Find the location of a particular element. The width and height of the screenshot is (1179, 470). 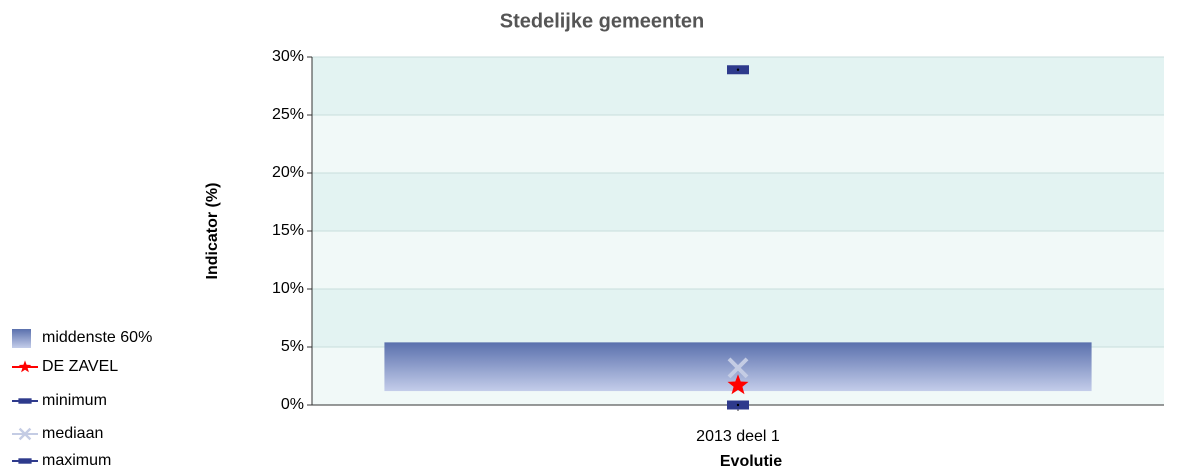

chart-title: Stedelijke gemeenten is located at coordinates (602, 21).